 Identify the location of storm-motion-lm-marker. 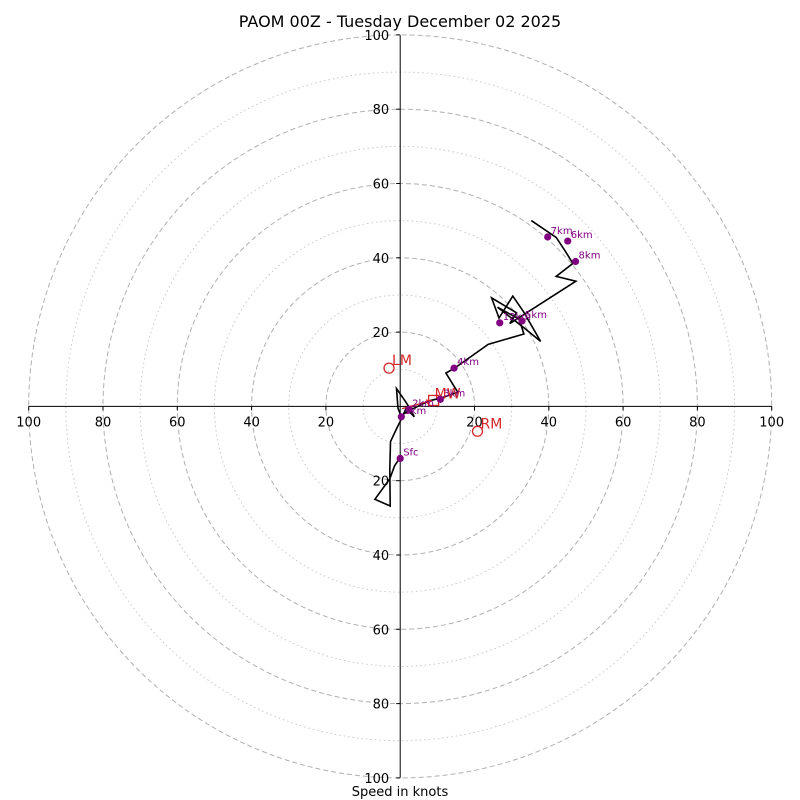
(389, 368).